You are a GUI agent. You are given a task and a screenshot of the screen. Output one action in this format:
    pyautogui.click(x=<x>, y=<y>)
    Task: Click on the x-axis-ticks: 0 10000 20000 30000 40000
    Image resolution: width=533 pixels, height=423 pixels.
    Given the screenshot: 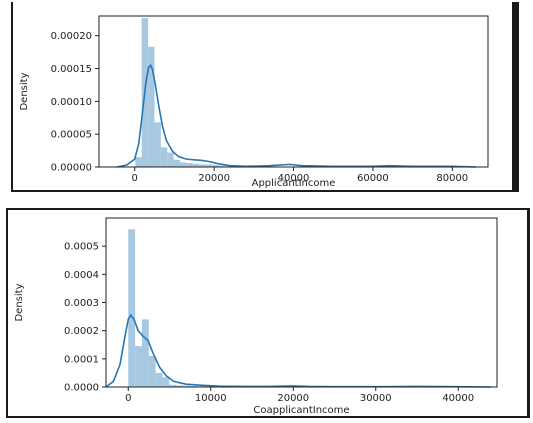 What is the action you would take?
    pyautogui.click(x=299, y=395)
    